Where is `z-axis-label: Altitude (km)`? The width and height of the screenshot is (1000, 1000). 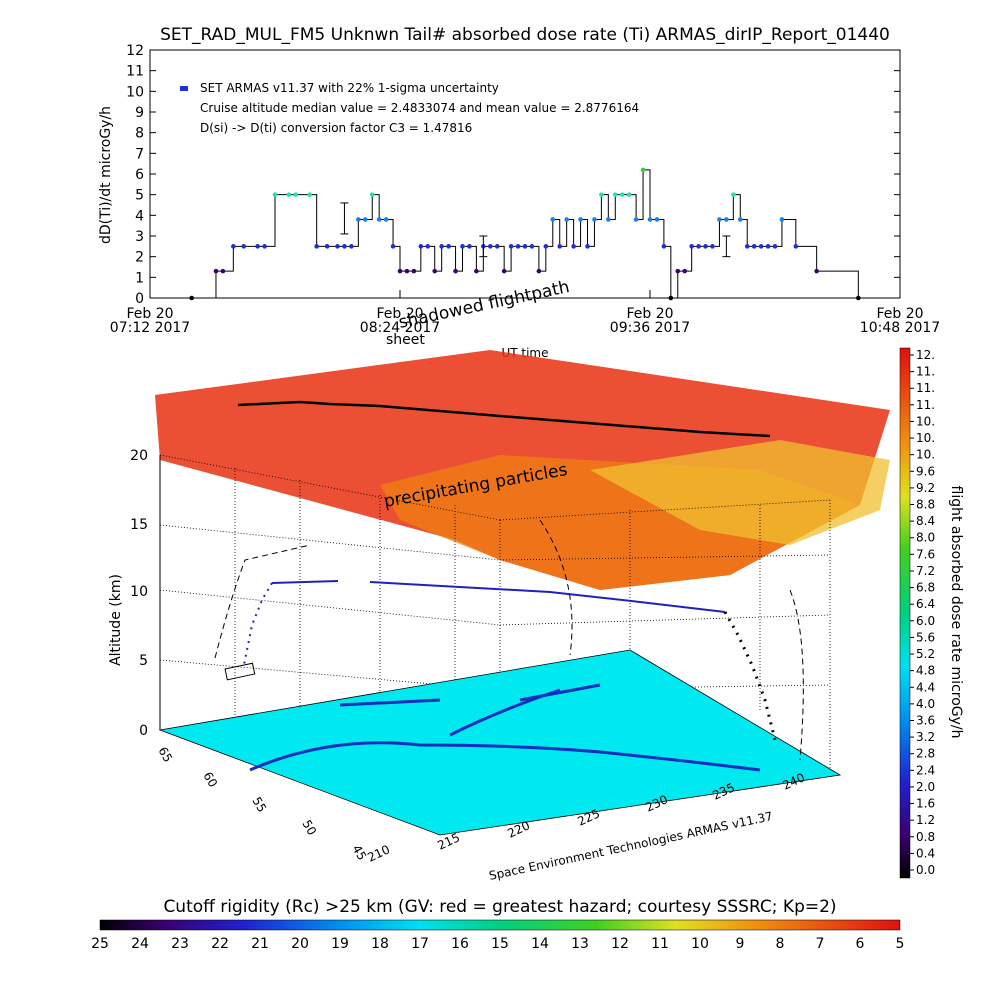 z-axis-label: Altitude (km) is located at coordinates (116, 620).